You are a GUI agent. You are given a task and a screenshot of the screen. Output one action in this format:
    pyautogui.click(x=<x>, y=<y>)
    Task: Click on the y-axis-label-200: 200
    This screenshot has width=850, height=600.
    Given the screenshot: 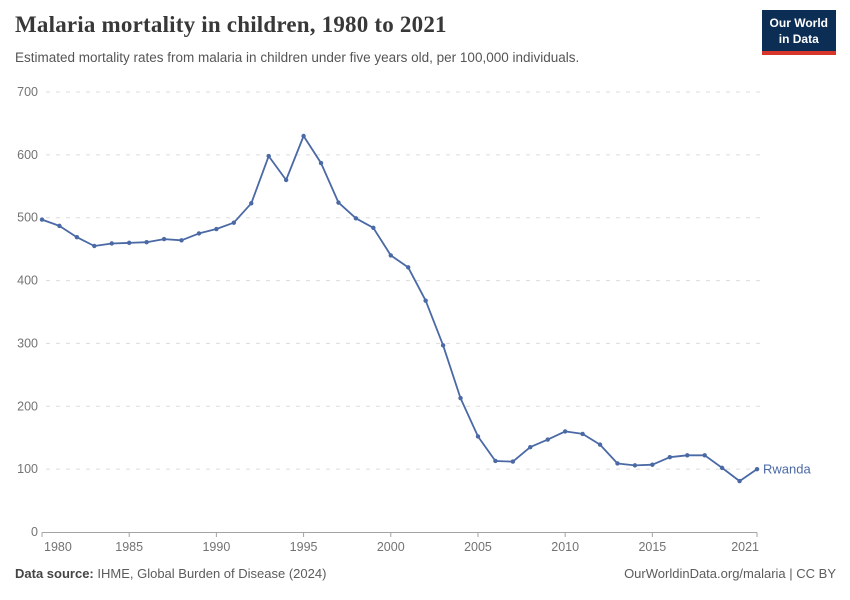 What is the action you would take?
    pyautogui.click(x=27, y=406)
    